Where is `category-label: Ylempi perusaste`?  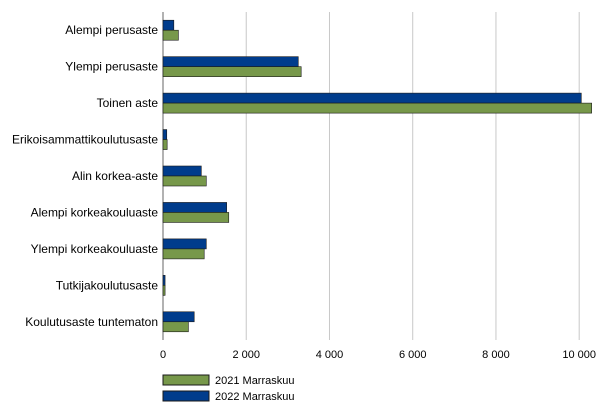
category-label: Ylempi perusaste is located at coordinates (111, 67).